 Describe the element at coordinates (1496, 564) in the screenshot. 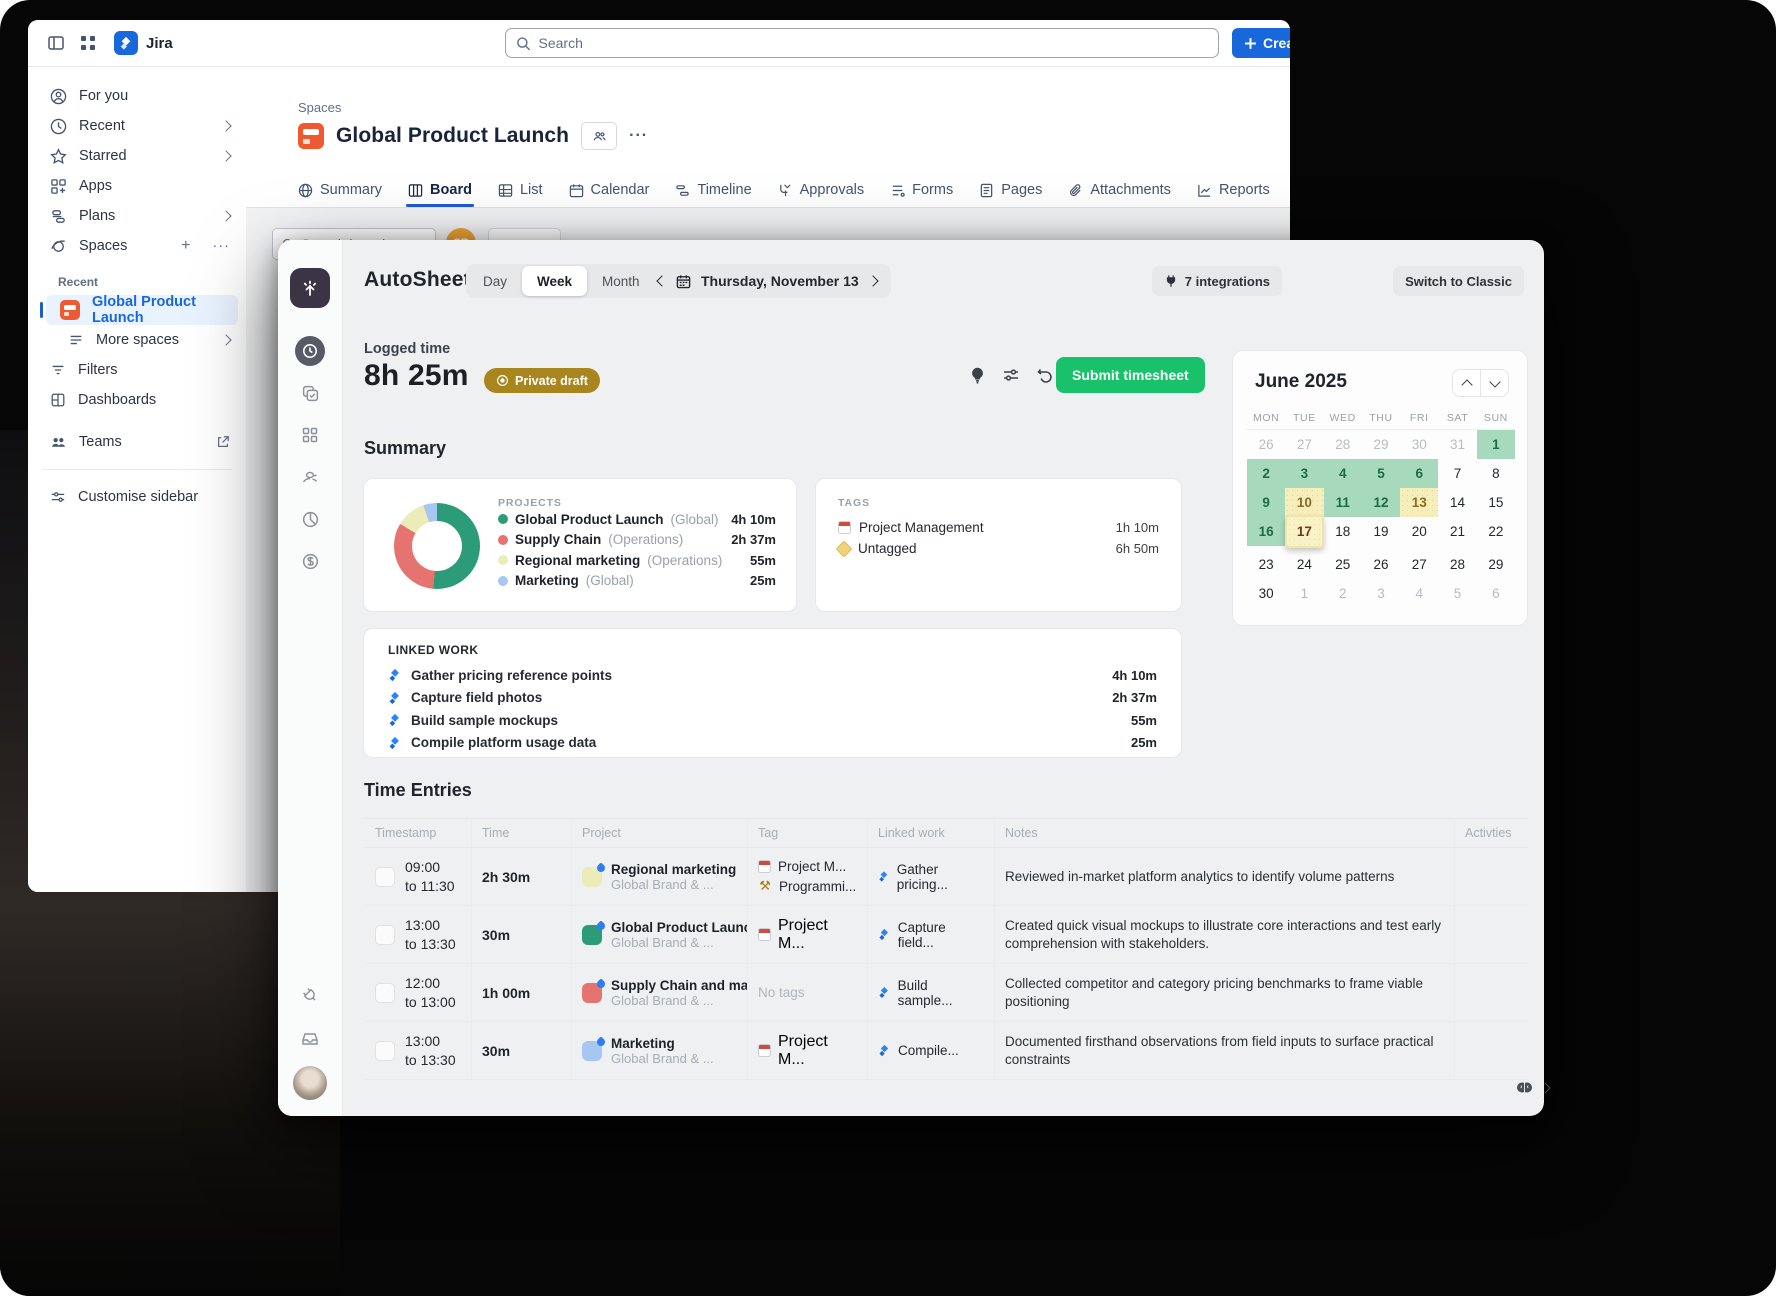

I see `calendar-day: 29` at that location.